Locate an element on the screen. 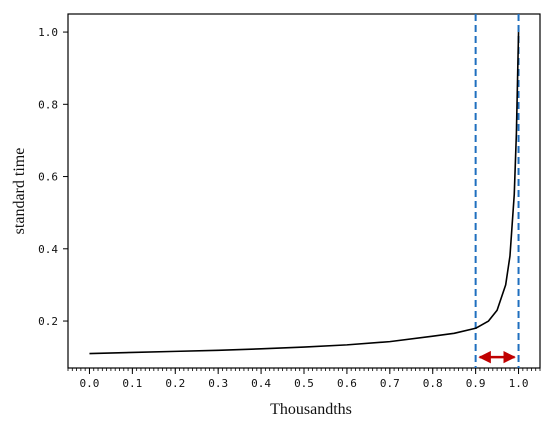 This screenshot has width=550, height=428. x-tick-label: 0.8 is located at coordinates (433, 383).